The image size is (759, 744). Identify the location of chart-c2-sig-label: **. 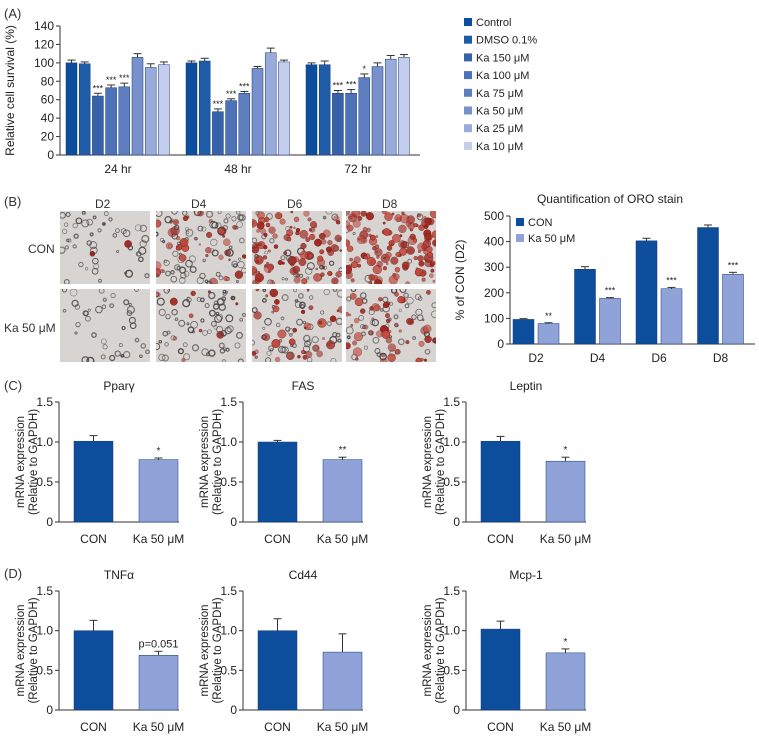
(343, 450).